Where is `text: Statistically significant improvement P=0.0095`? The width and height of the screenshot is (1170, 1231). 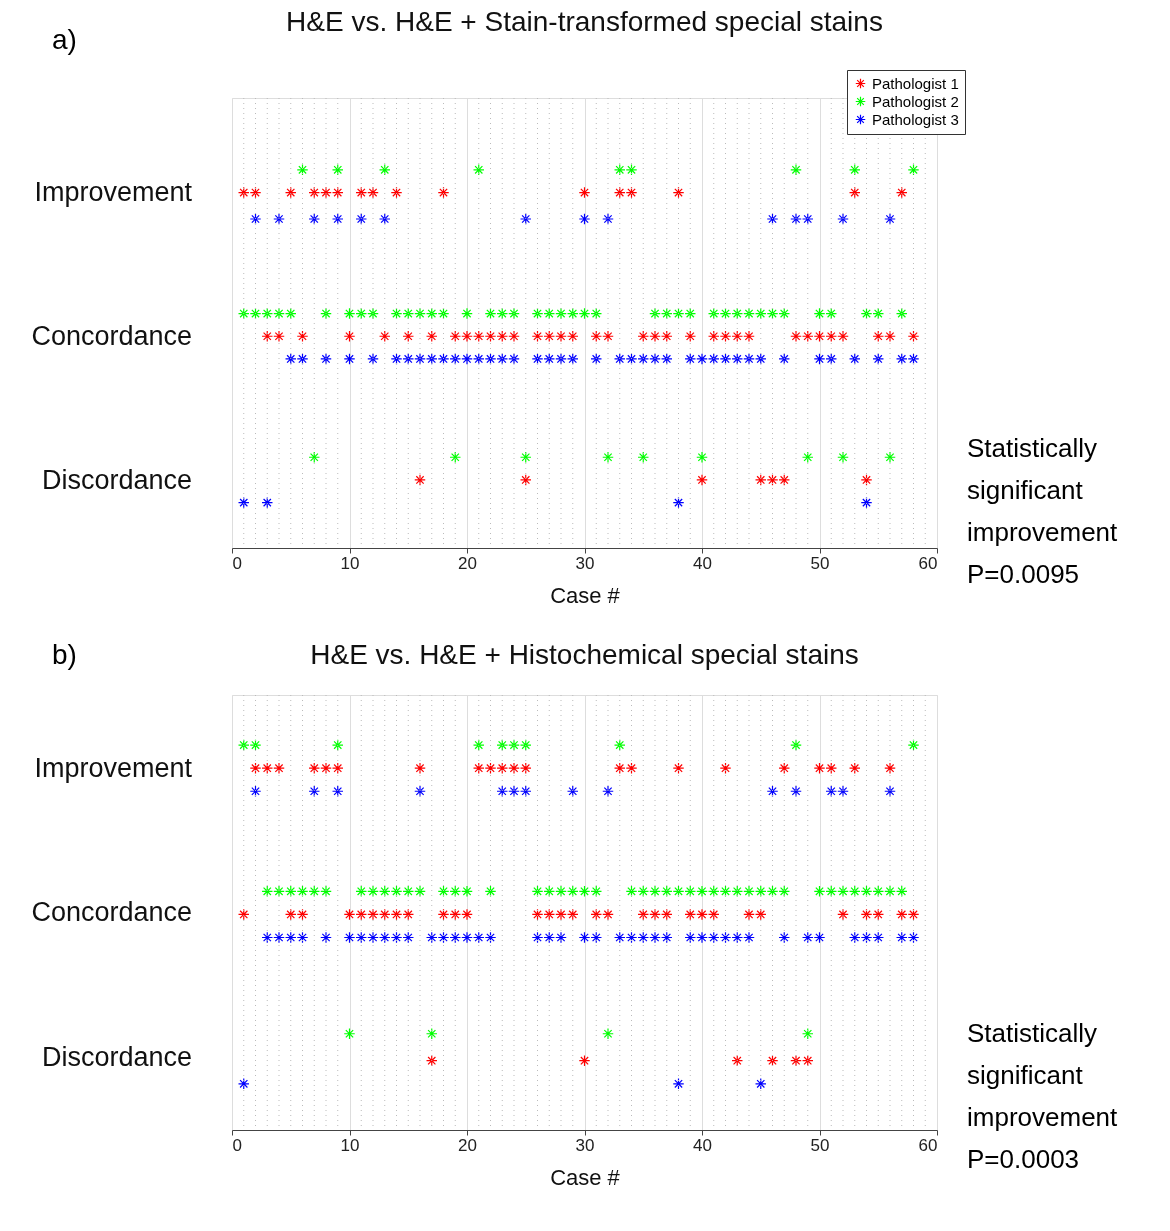
text: Statistically significant improvement P=0.0095 is located at coordinates (1043, 511).